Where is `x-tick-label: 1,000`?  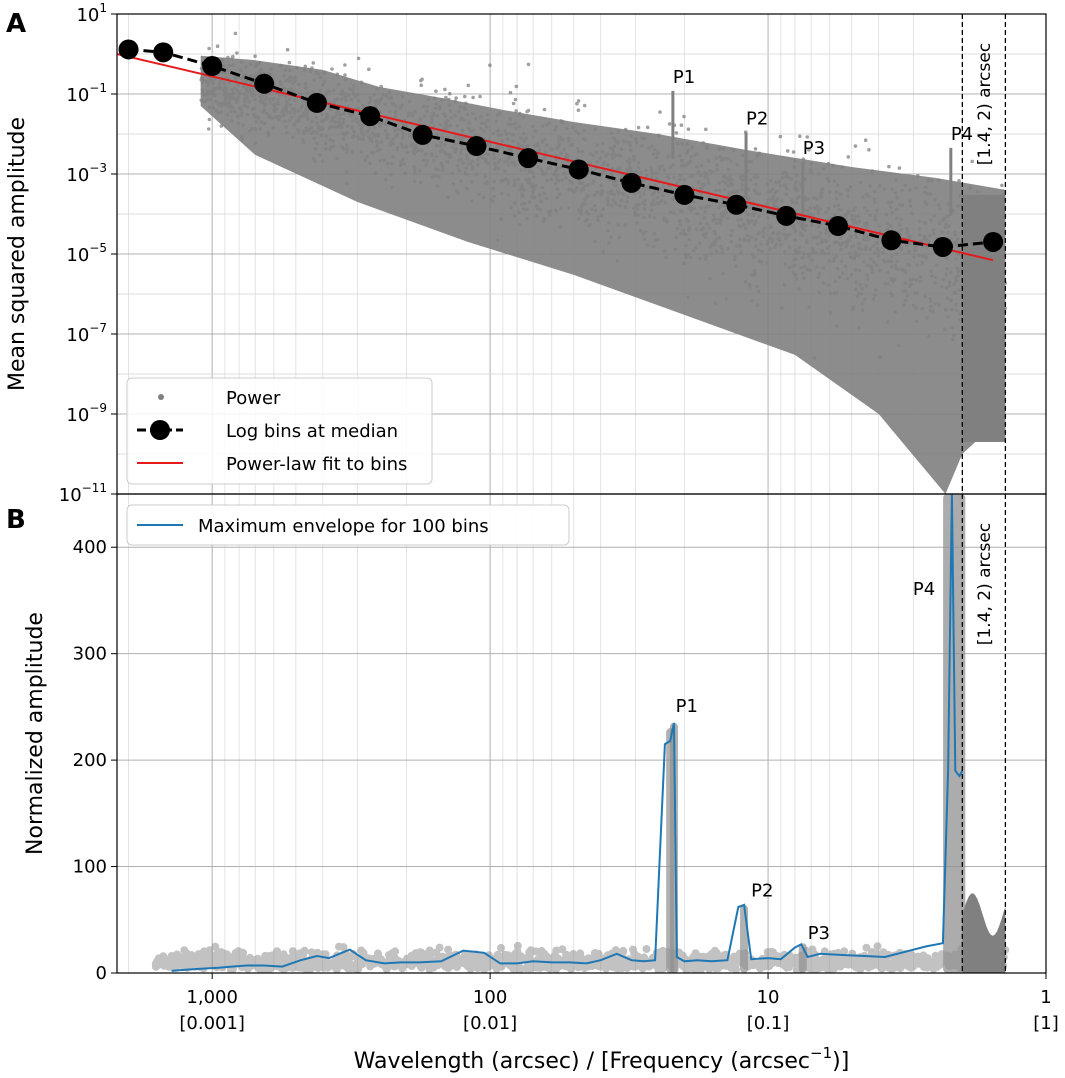
x-tick-label: 1,000 is located at coordinates (212, 997).